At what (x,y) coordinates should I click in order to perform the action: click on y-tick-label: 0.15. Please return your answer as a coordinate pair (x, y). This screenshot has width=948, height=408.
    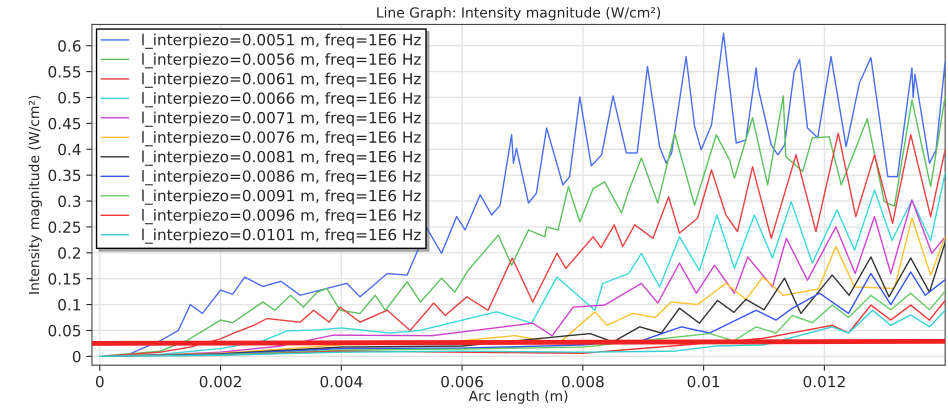
    Looking at the image, I should click on (64, 279).